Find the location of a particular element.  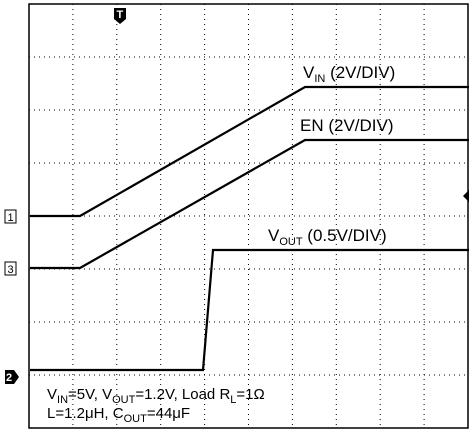

text: =5V, V is located at coordinates (90, 394).